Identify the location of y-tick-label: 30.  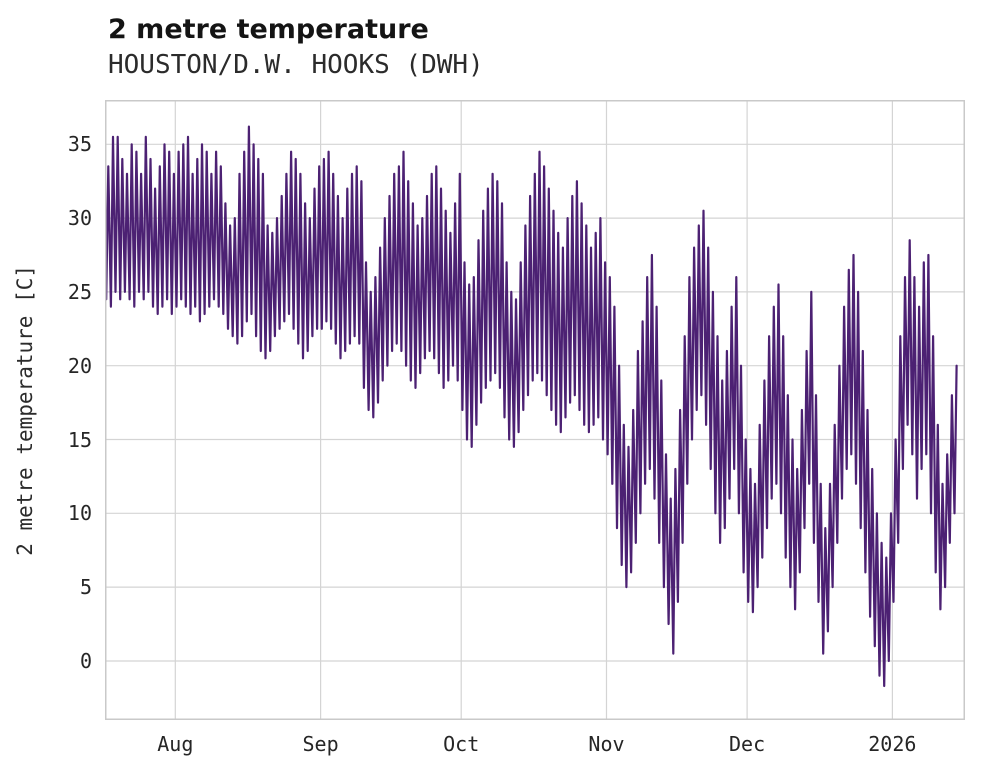
(79, 218).